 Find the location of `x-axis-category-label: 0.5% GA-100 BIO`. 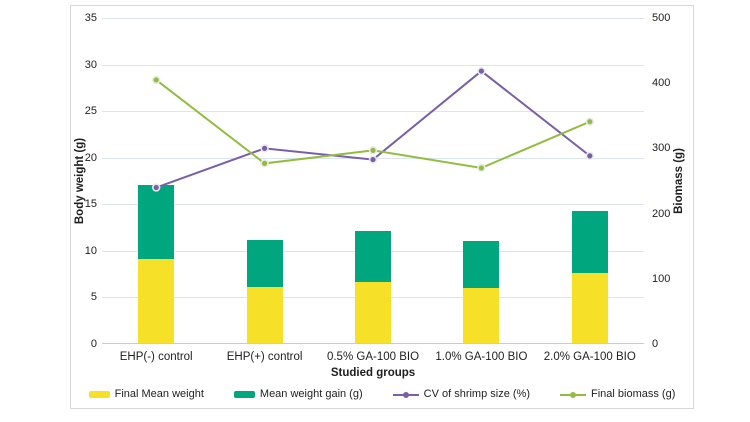

x-axis-category-label: 0.5% GA-100 BIO is located at coordinates (373, 357).